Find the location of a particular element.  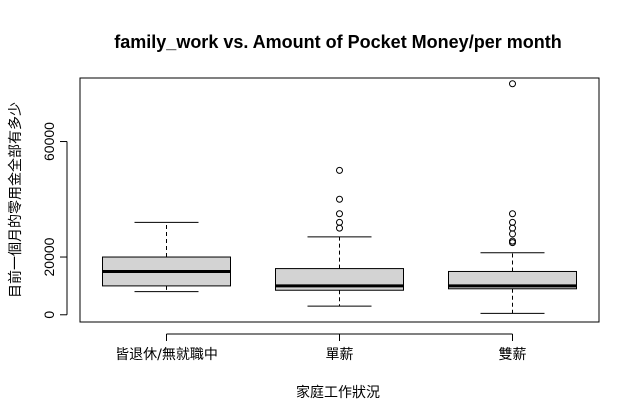

y-tick-label: 60000 is located at coordinates (49, 141).